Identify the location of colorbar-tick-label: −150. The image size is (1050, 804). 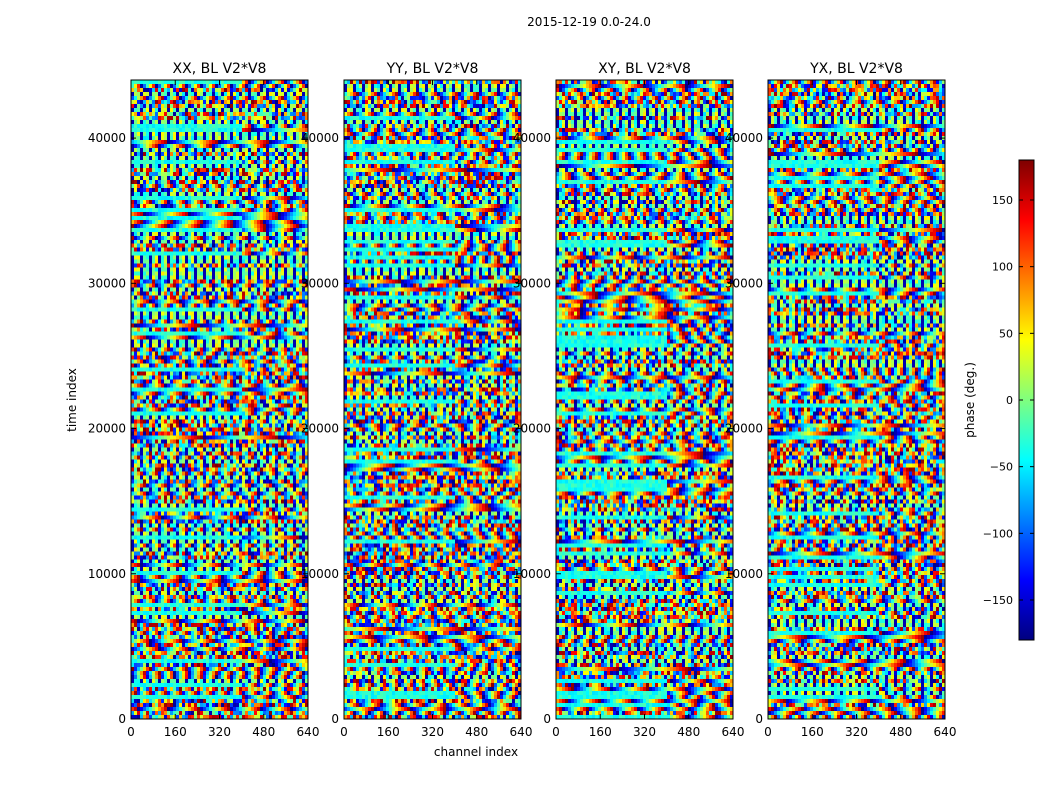
(998, 600).